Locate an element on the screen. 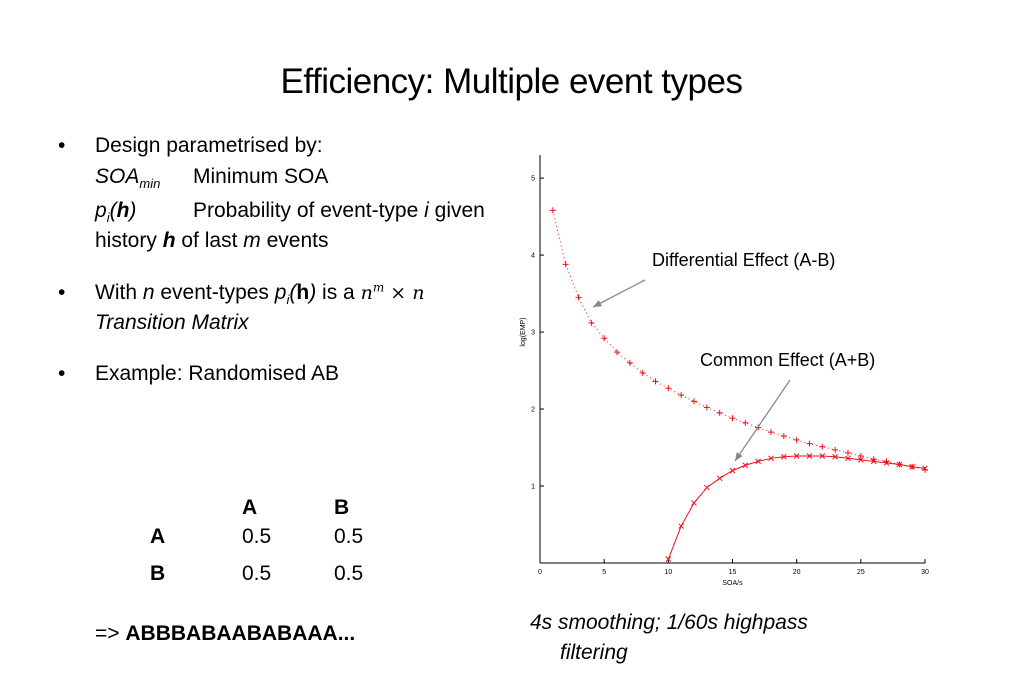 This screenshot has height=682, width=1023. table-header-row: A B is located at coordinates (282, 503).